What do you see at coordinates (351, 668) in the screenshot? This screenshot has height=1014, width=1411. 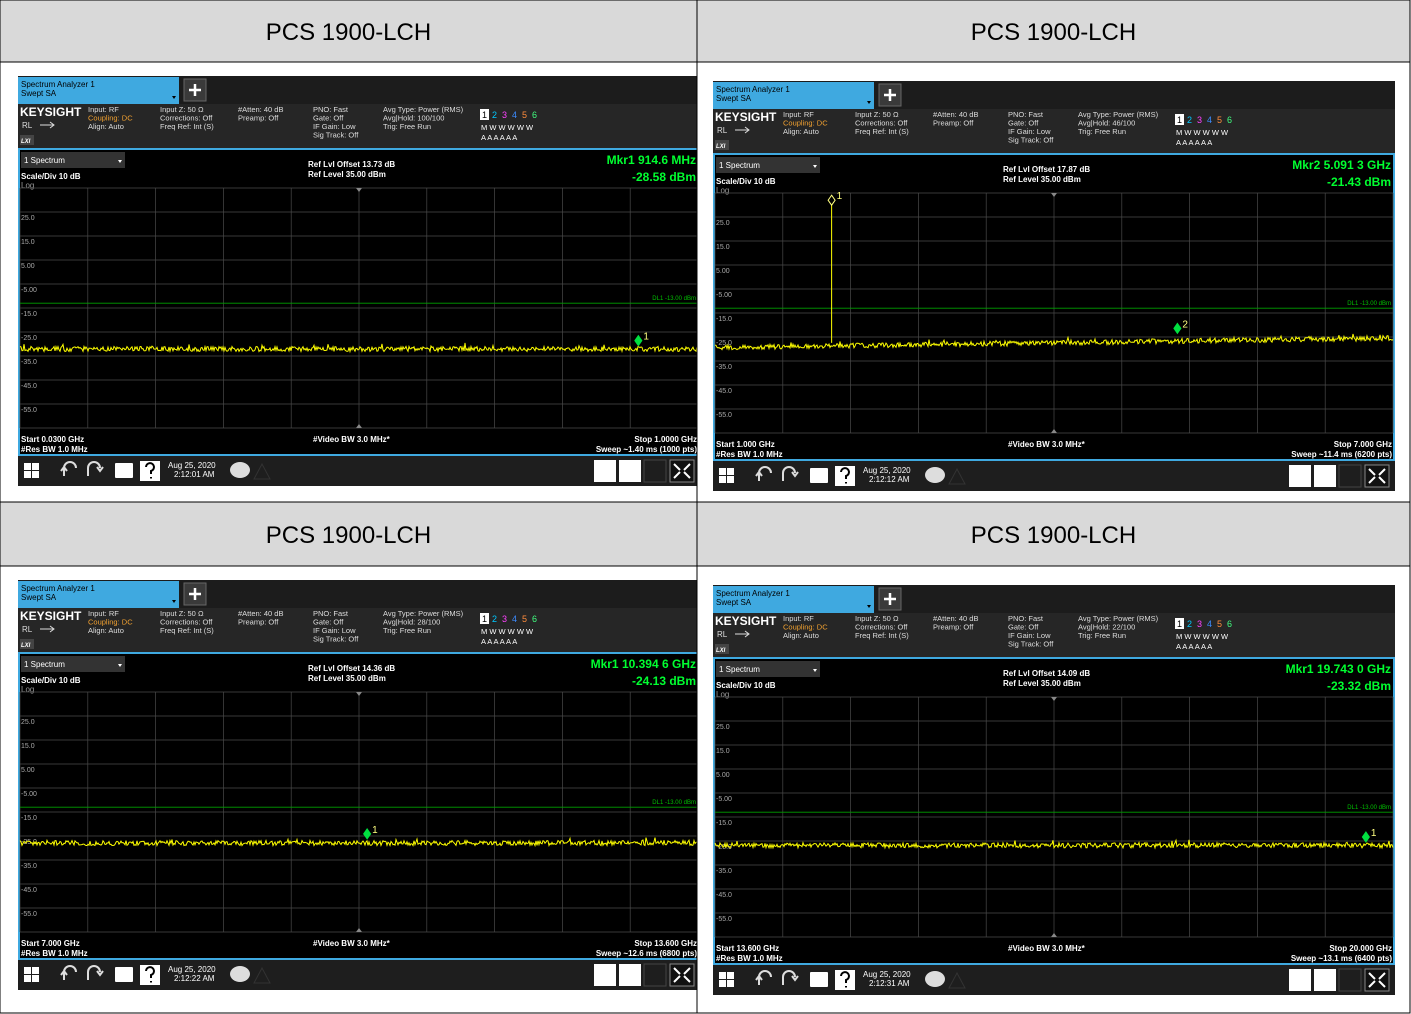 I see `ref-offset: Ref Lvl Offset 14.36 dB` at bounding box center [351, 668].